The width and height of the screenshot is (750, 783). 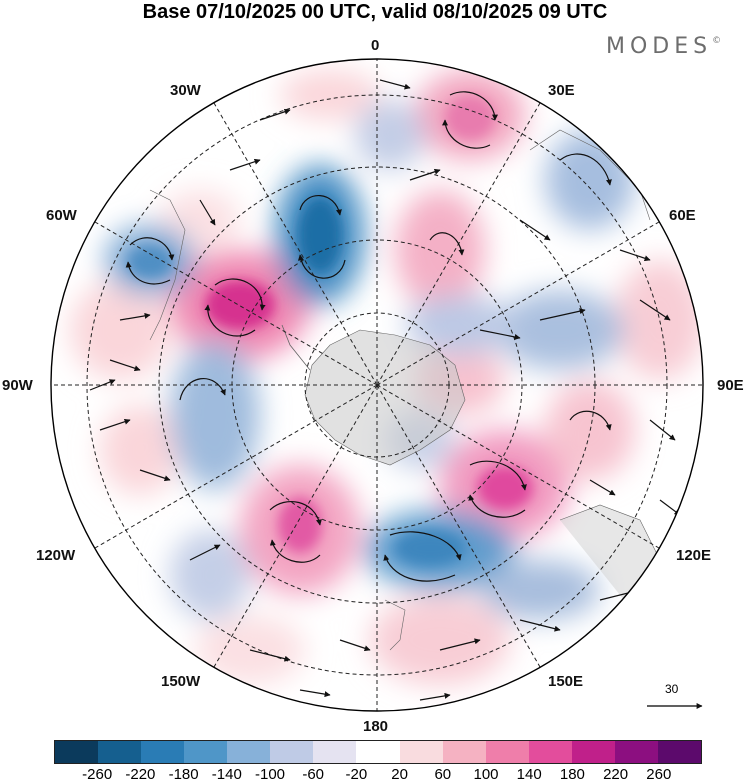 What do you see at coordinates (717, 41) in the screenshot?
I see `brand-mark: ©` at bounding box center [717, 41].